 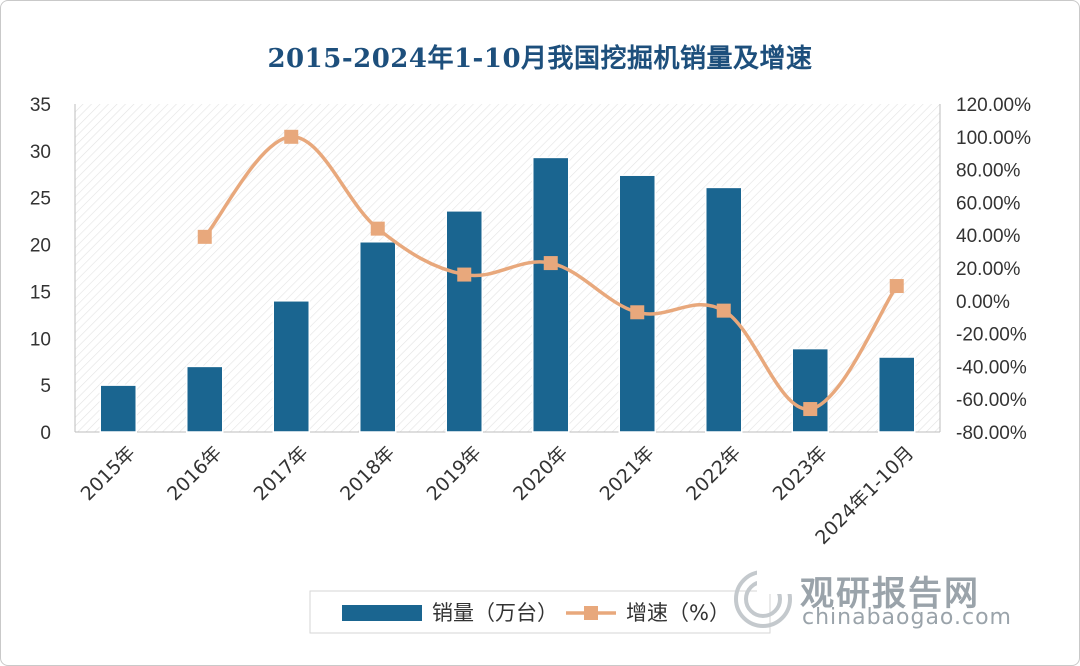 I want to click on y-right-tick-label: 40.00%, so click(x=988, y=236).